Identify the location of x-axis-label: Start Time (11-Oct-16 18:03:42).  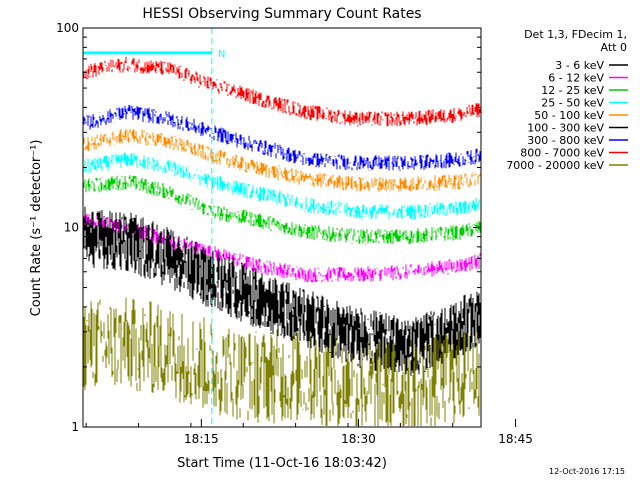
(282, 463).